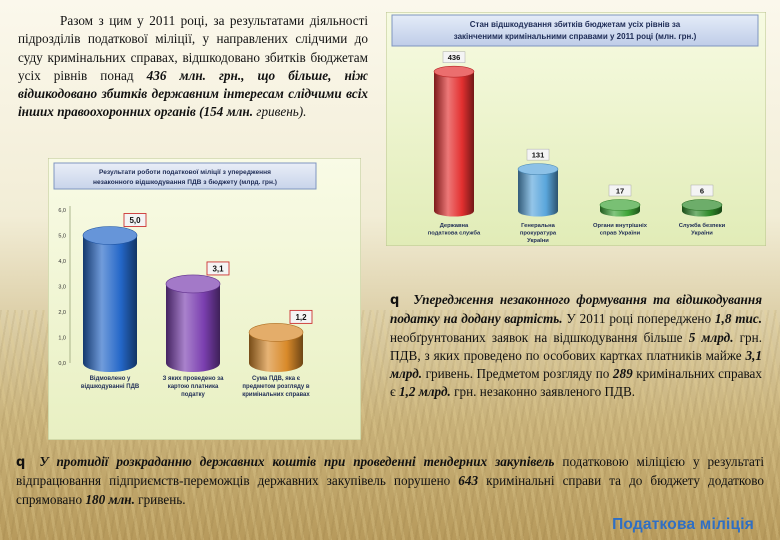  I want to click on chart1-title-box, so click(185, 176).